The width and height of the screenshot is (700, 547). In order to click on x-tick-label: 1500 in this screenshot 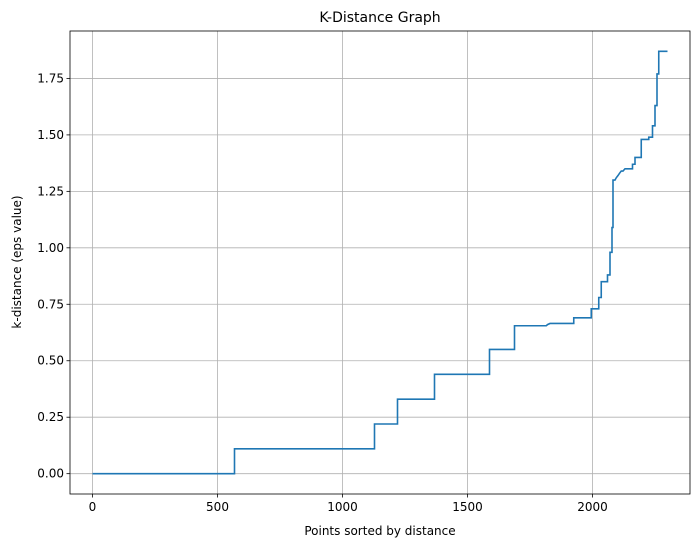, I will do `click(467, 507)`.